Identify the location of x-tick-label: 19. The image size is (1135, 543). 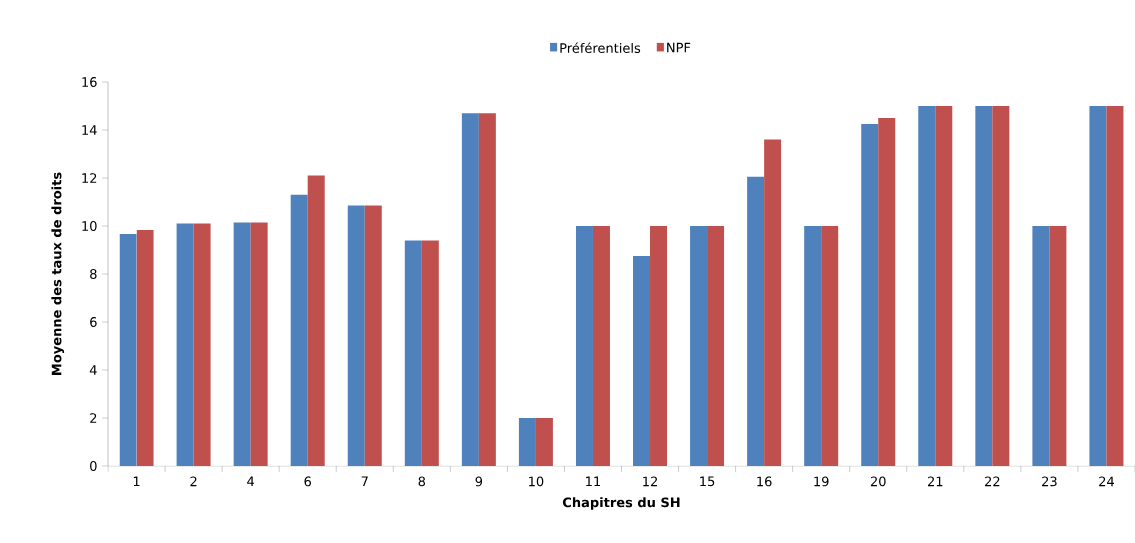
(821, 481).